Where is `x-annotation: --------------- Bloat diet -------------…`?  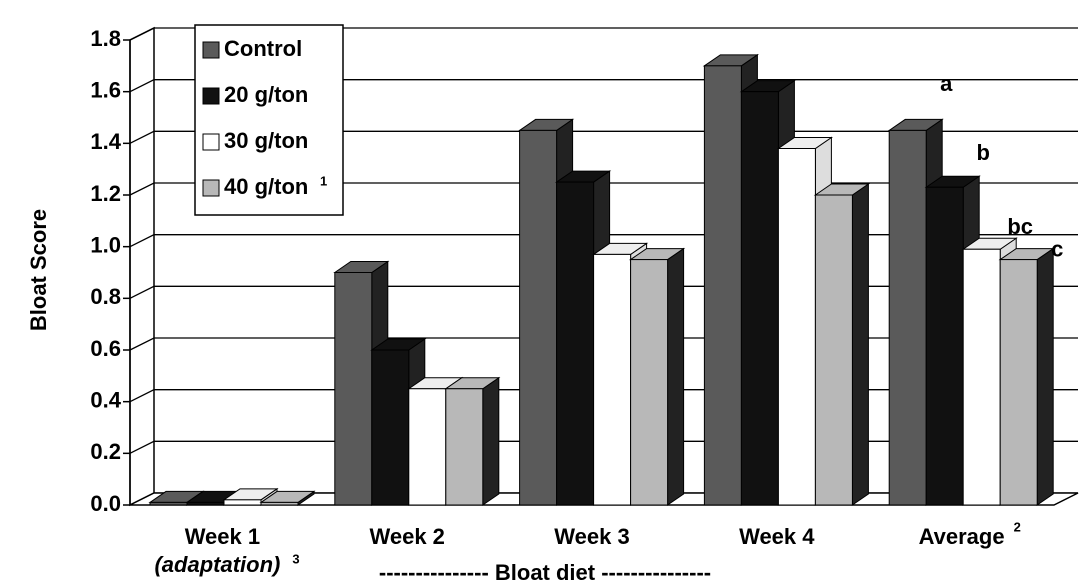
x-annotation: --------------- Bloat diet -------------… is located at coordinates (545, 572).